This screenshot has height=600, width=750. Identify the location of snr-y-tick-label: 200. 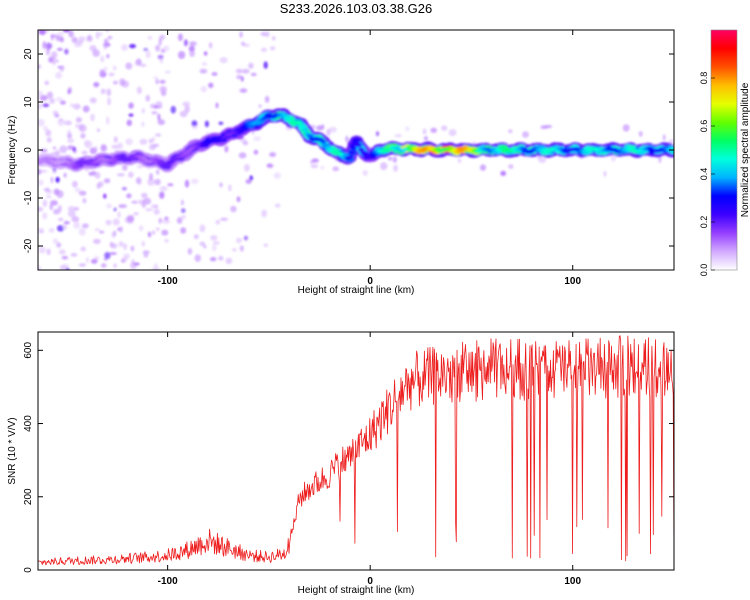
(28, 496).